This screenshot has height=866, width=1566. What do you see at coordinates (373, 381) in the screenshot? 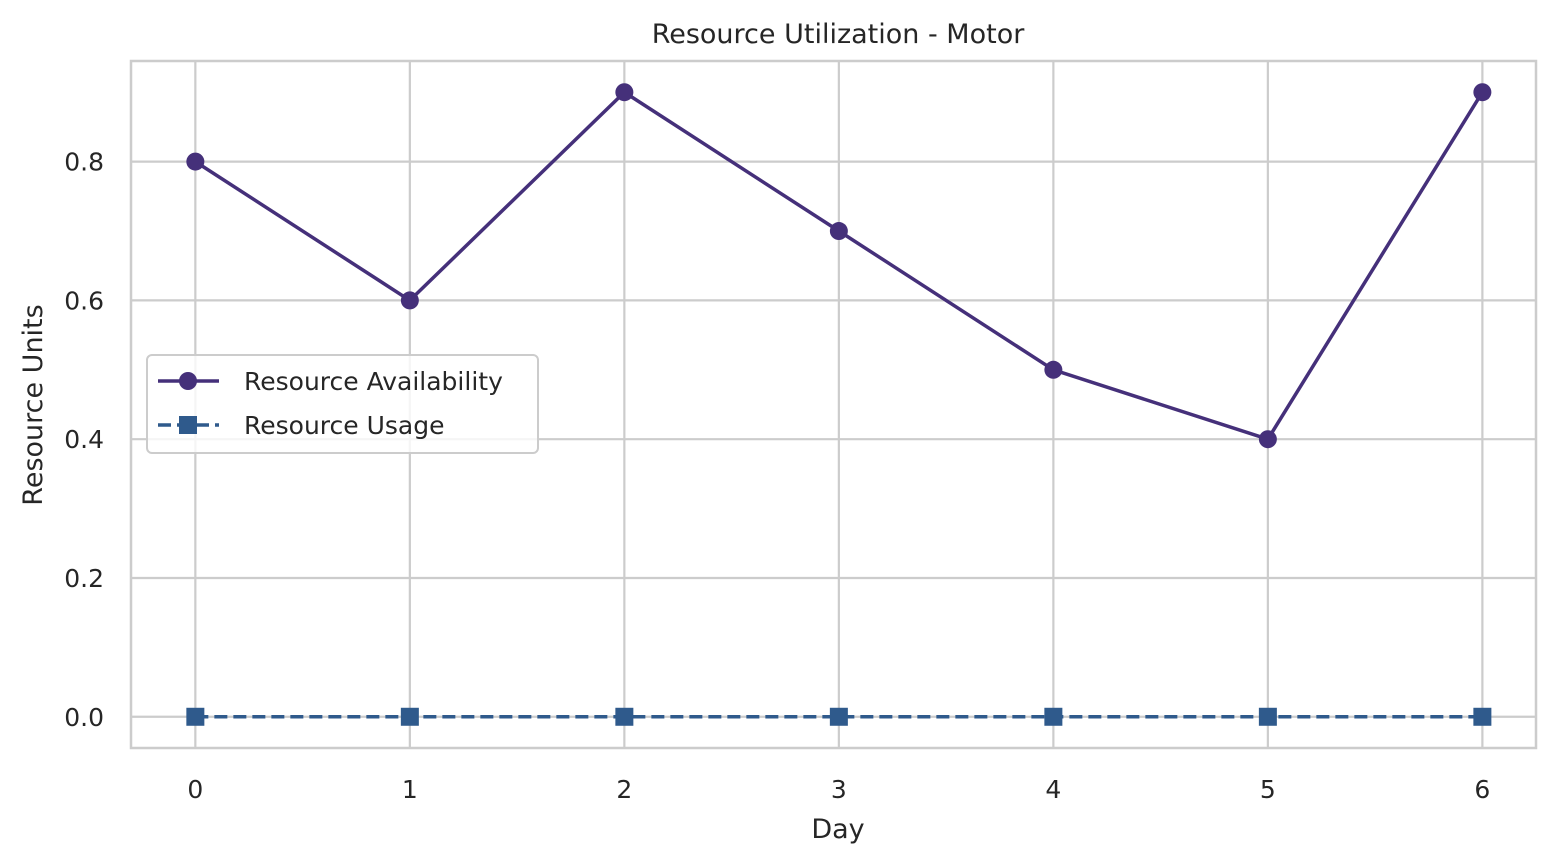
I see `legend-label: Resource Availability` at bounding box center [373, 381].